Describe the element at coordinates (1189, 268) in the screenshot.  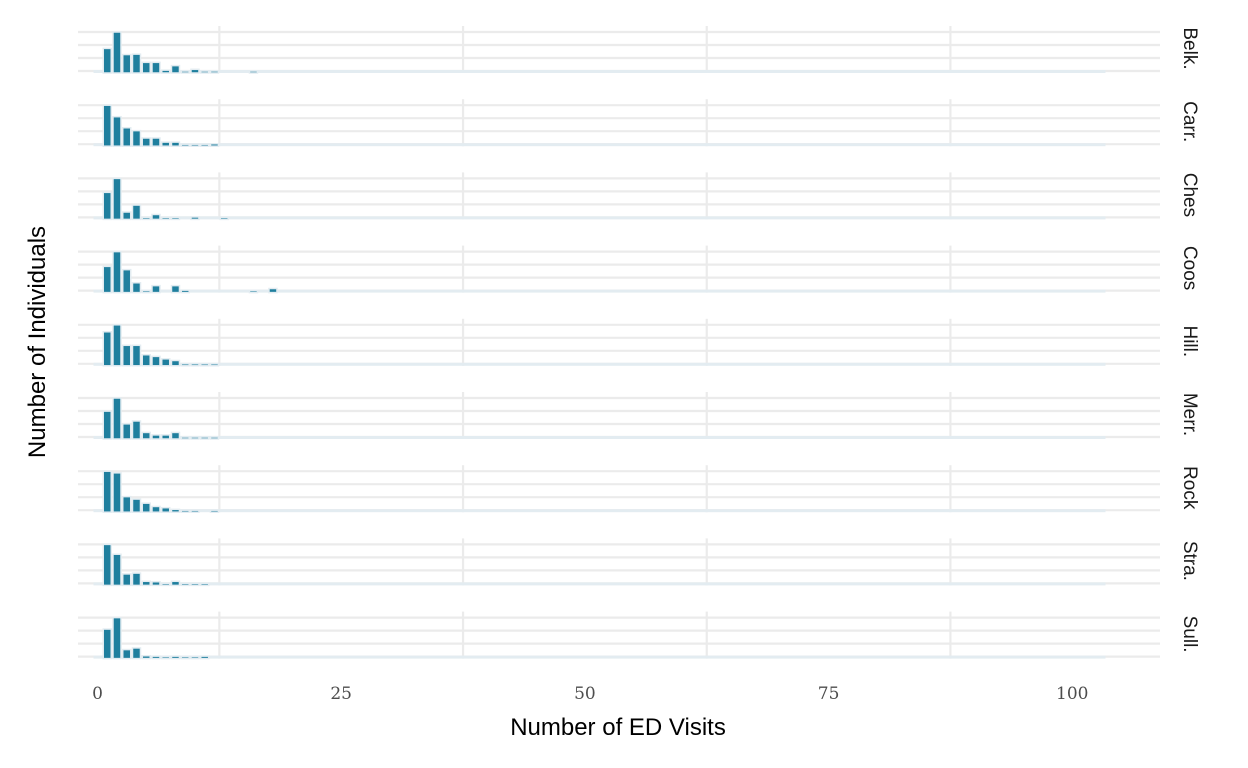
I see `facet-strip-label: Coos` at that location.